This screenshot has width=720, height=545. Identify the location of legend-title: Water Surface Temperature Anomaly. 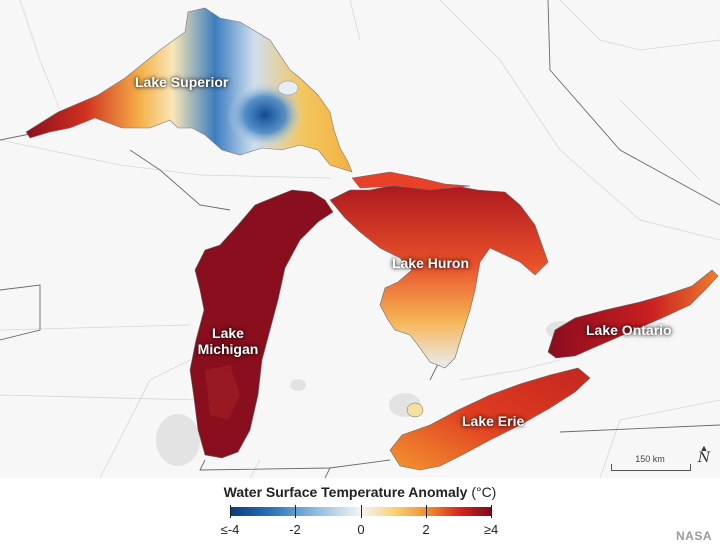
(345, 492).